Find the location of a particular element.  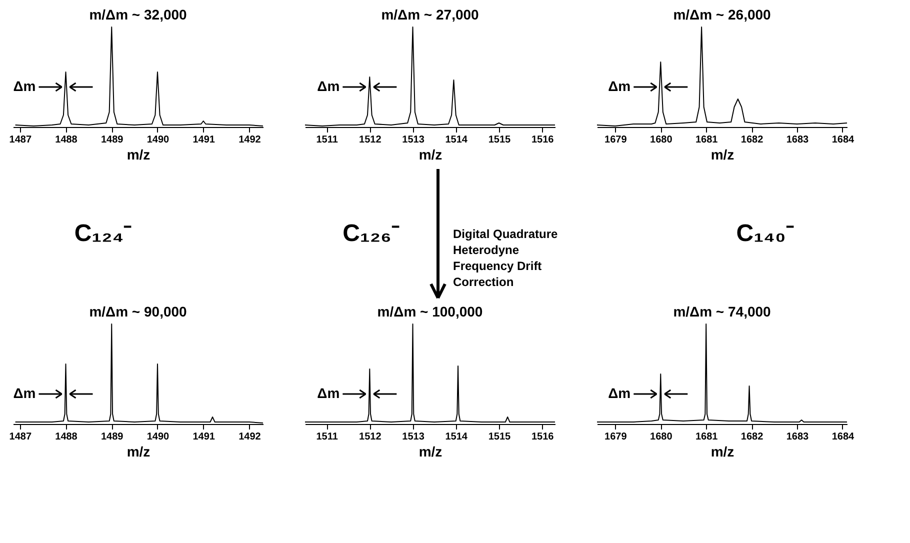

chart-title: m/Δm ~ 100,000 is located at coordinates (430, 312).